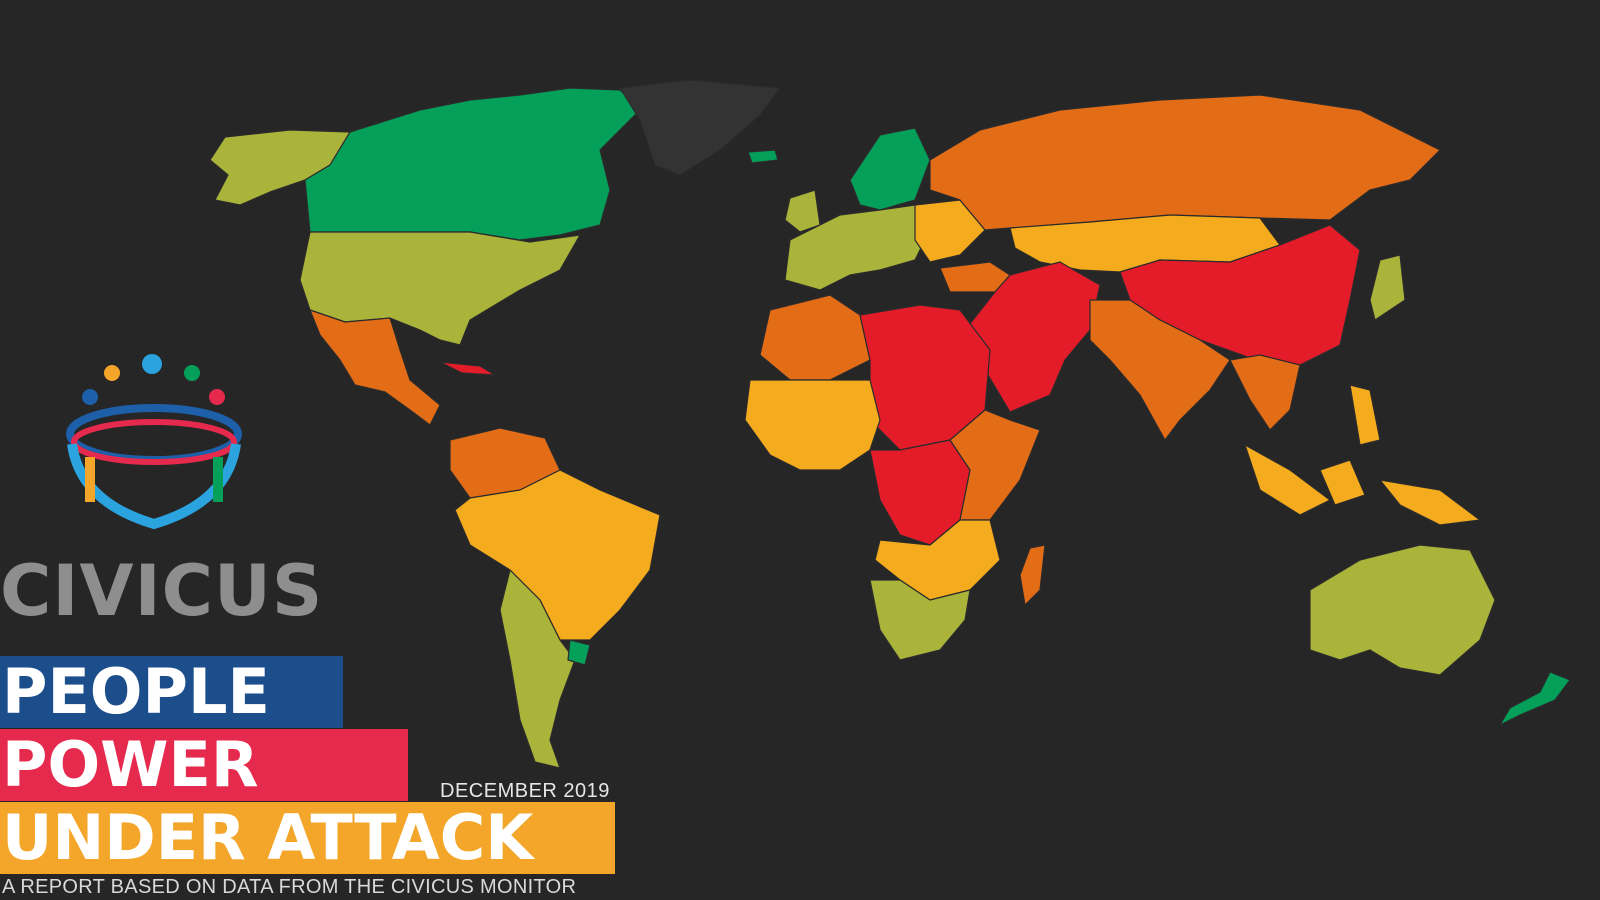  What do you see at coordinates (1365, 415) in the screenshot?
I see `region-philippines` at bounding box center [1365, 415].